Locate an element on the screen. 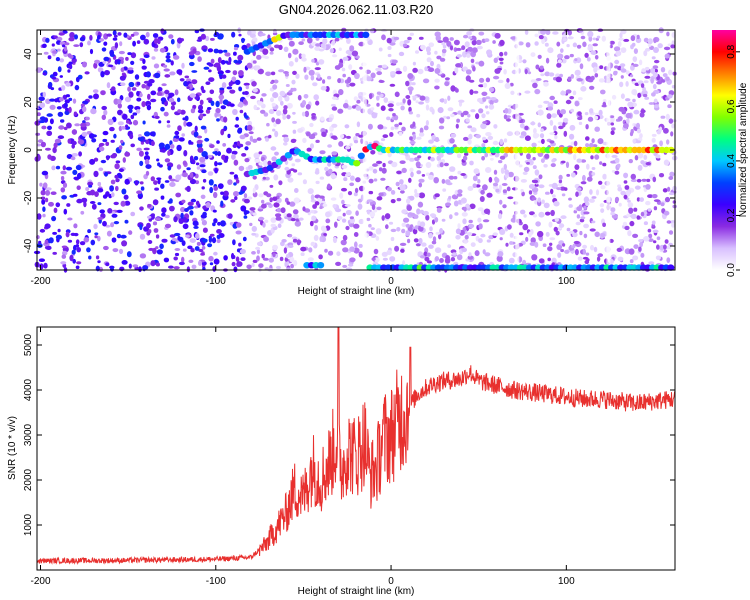 This screenshot has height=600, width=750. y-tick-label: 4000 is located at coordinates (28, 389).